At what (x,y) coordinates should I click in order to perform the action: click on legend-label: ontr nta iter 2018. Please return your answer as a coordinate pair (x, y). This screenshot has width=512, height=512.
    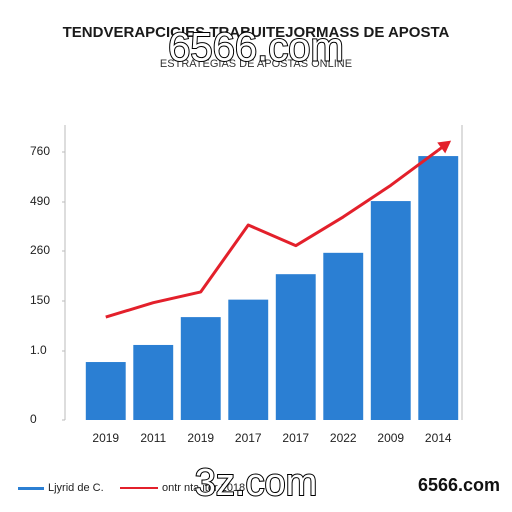
    Looking at the image, I should click on (203, 488).